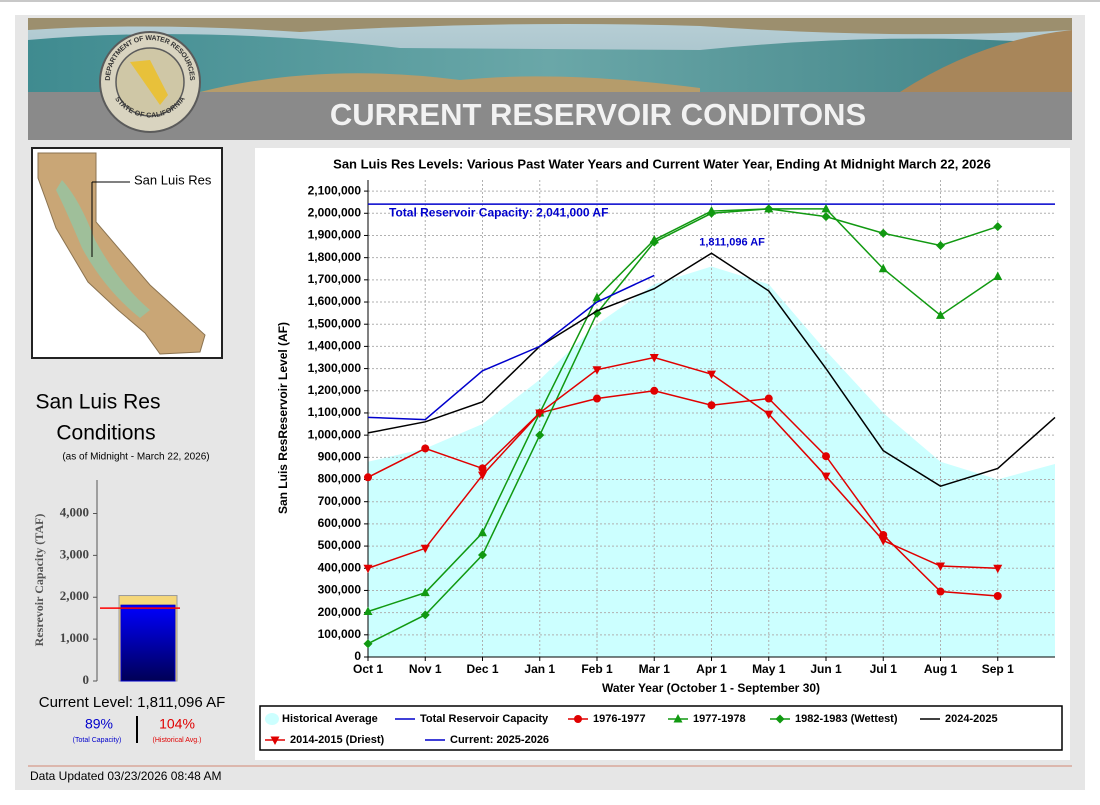  What do you see at coordinates (39, 580) in the screenshot?
I see `gauge-axis-label: Resrevoir Capacity (TAF)` at bounding box center [39, 580].